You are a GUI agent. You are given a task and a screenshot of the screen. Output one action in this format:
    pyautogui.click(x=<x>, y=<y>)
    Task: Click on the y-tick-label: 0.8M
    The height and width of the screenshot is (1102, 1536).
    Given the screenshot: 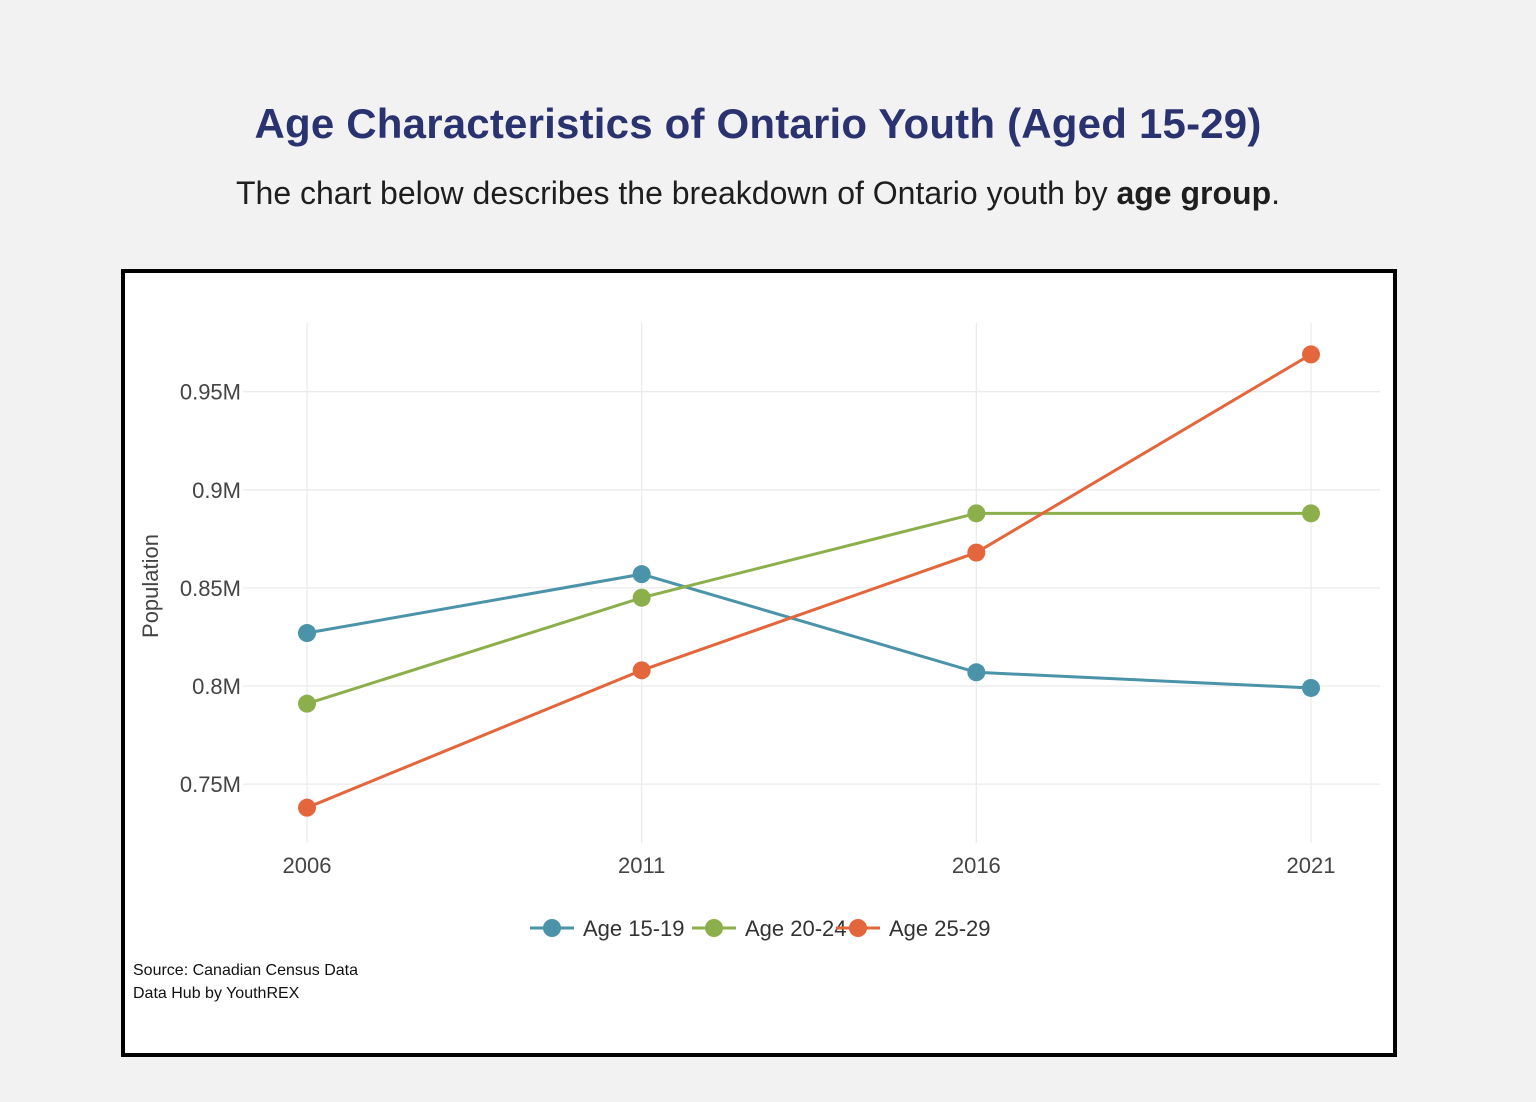 What is the action you would take?
    pyautogui.click(x=216, y=686)
    